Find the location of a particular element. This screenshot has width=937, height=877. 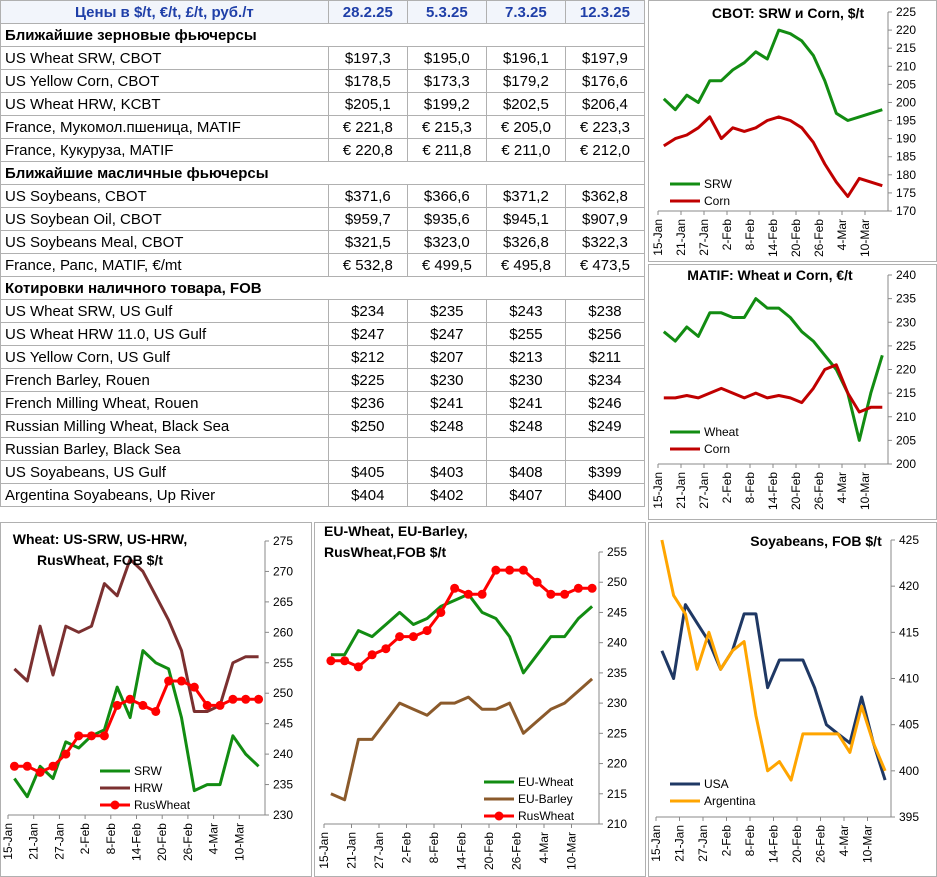

y-tick-label: 260 is located at coordinates (283, 632).